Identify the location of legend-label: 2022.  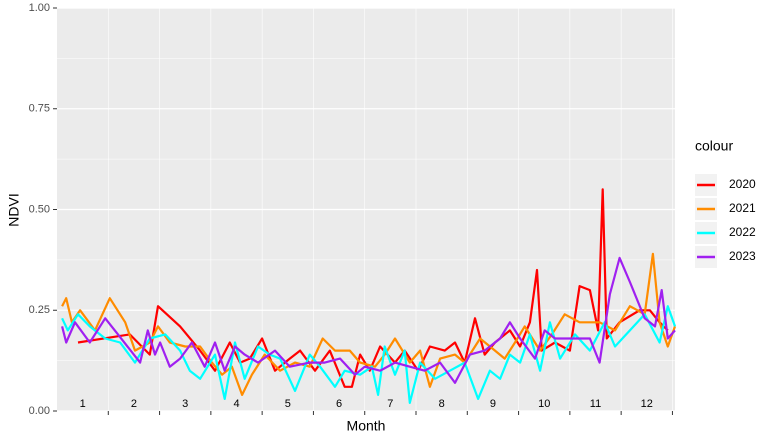
(742, 232).